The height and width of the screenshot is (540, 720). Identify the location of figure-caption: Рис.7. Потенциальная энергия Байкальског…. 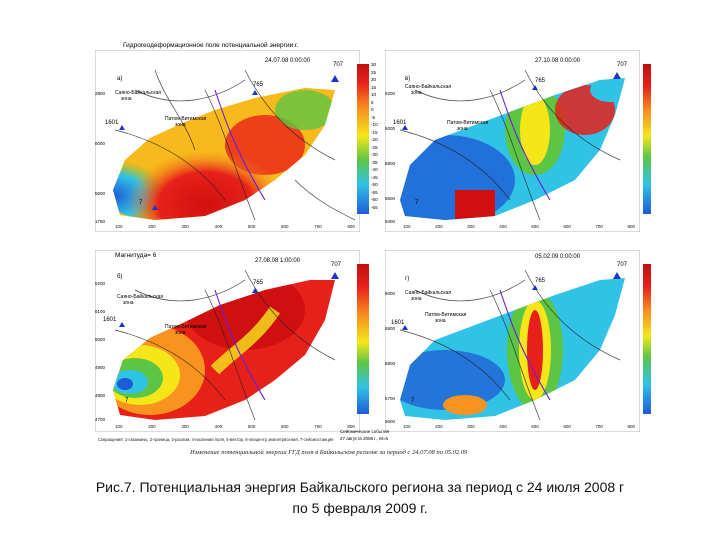
(360, 498).